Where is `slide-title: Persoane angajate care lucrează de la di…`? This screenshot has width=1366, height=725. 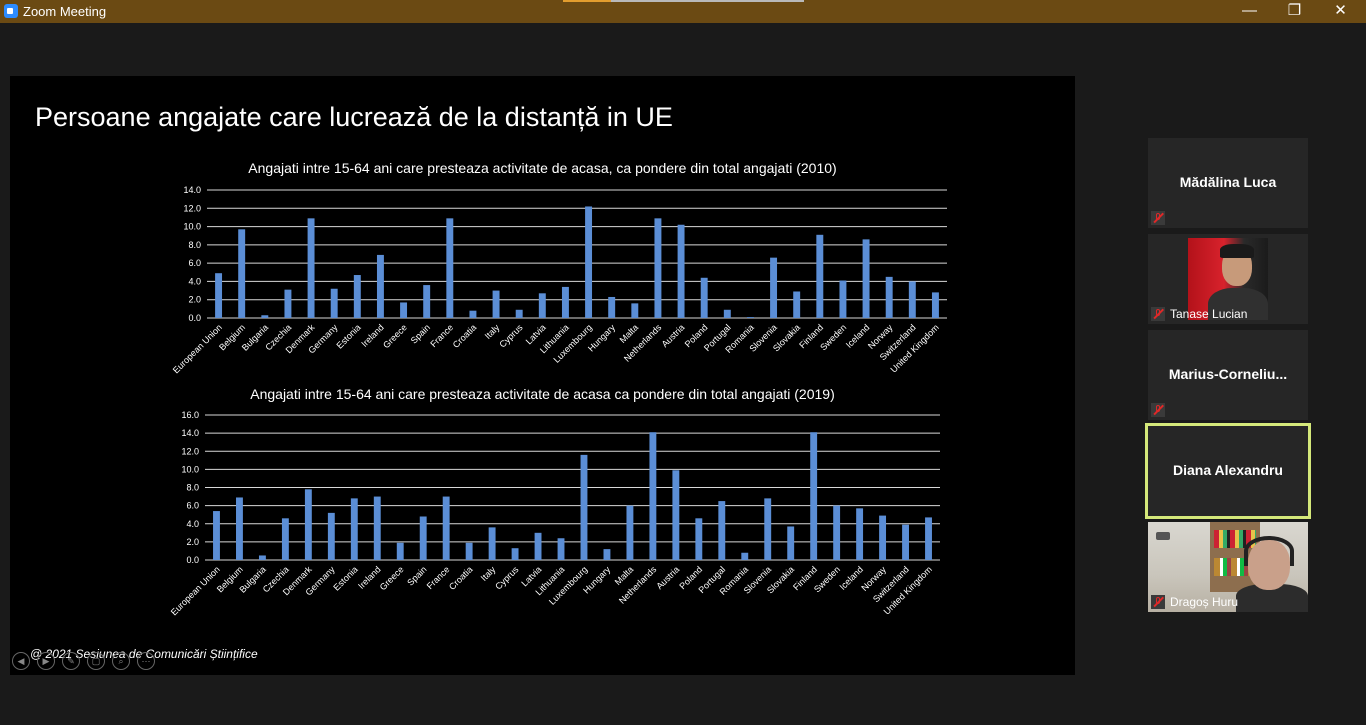 slide-title: Persoane angajate care lucrează de la di… is located at coordinates (354, 117).